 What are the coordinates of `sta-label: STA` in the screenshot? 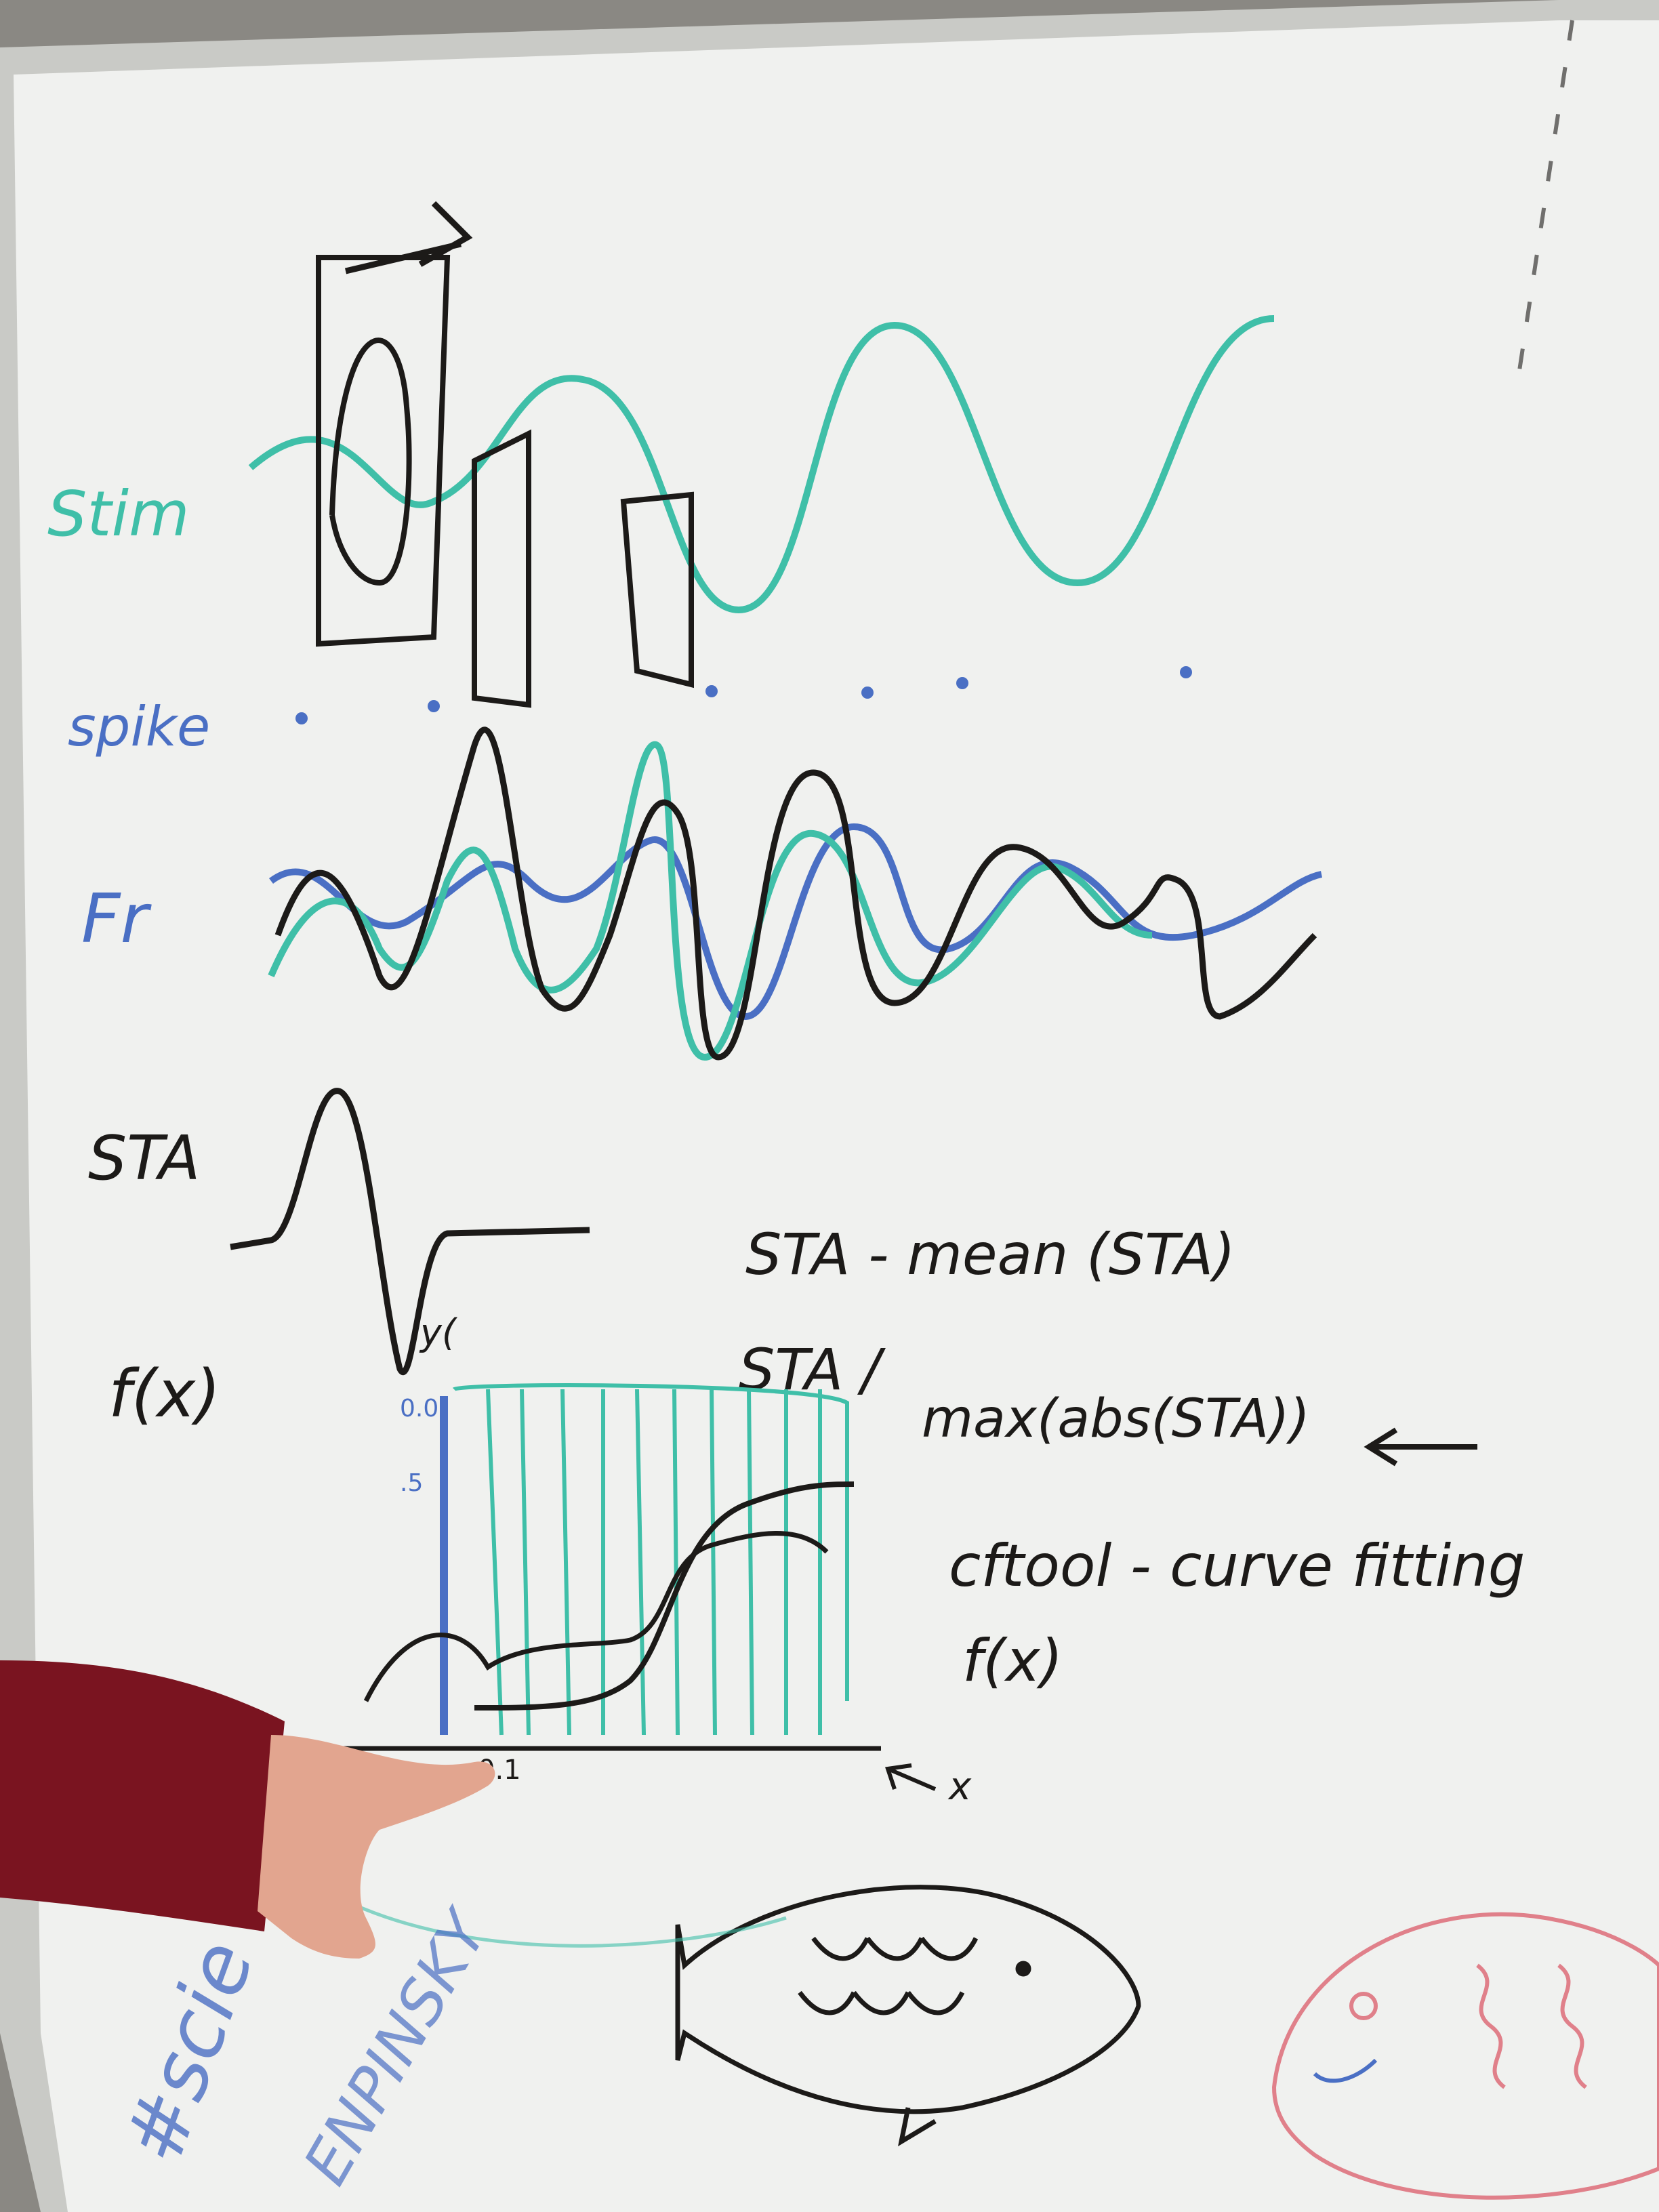 It's located at (144, 1158).